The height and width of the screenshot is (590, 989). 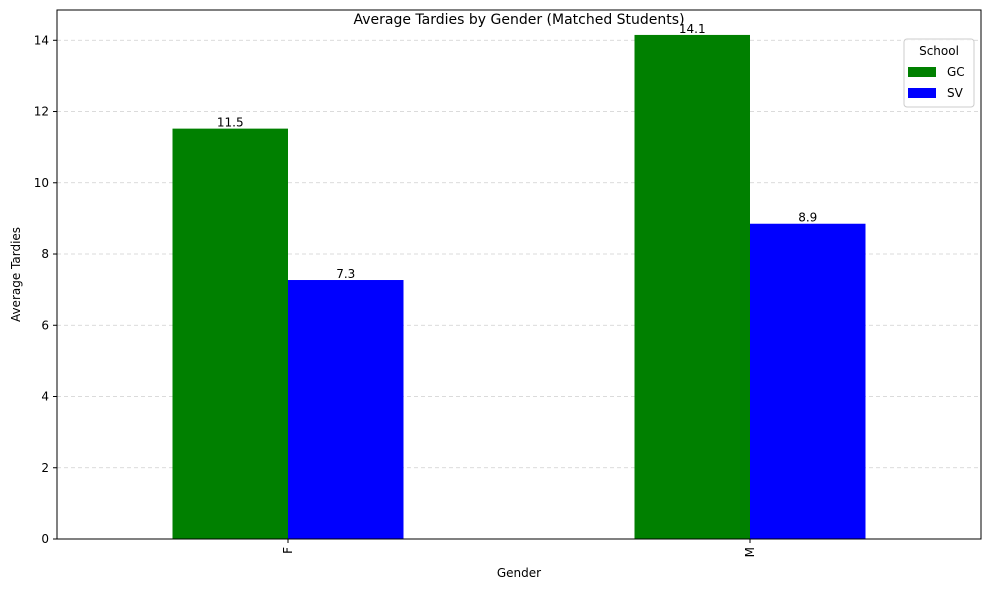 What do you see at coordinates (922, 72) in the screenshot?
I see `legend-swatch-gc` at bounding box center [922, 72].